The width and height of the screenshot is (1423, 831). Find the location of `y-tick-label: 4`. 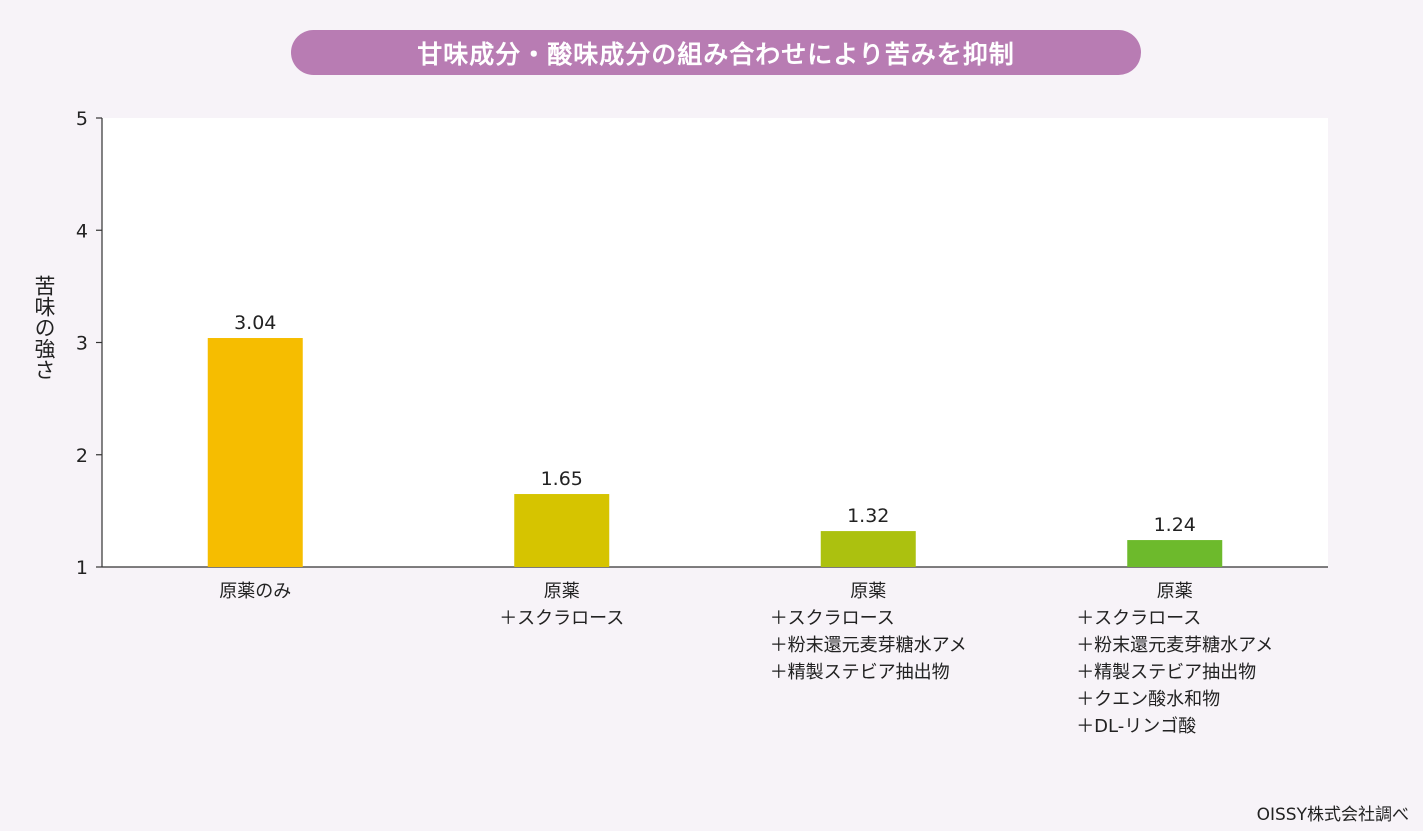

y-tick-label: 4 is located at coordinates (82, 231).